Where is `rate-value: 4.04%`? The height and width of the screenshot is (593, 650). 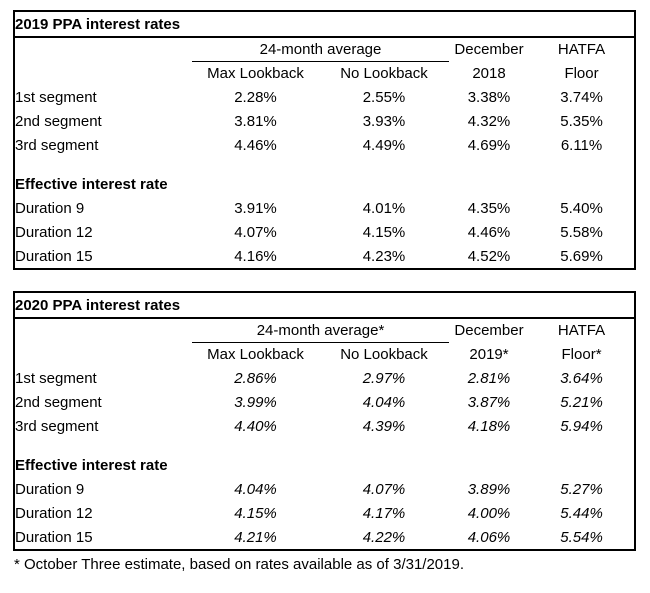
rate-value: 4.04% is located at coordinates (384, 402).